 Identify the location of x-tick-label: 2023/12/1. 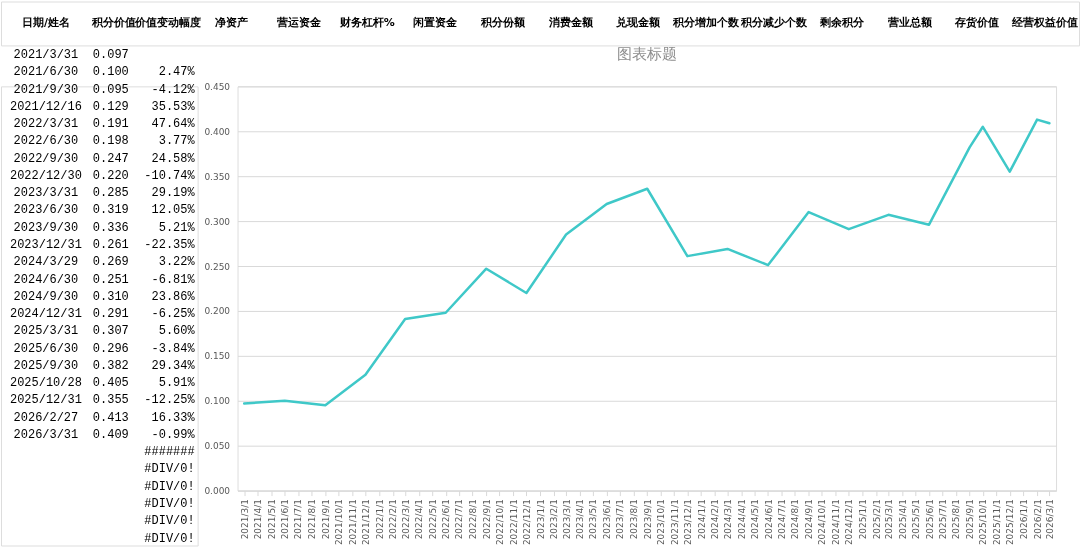
(687, 522).